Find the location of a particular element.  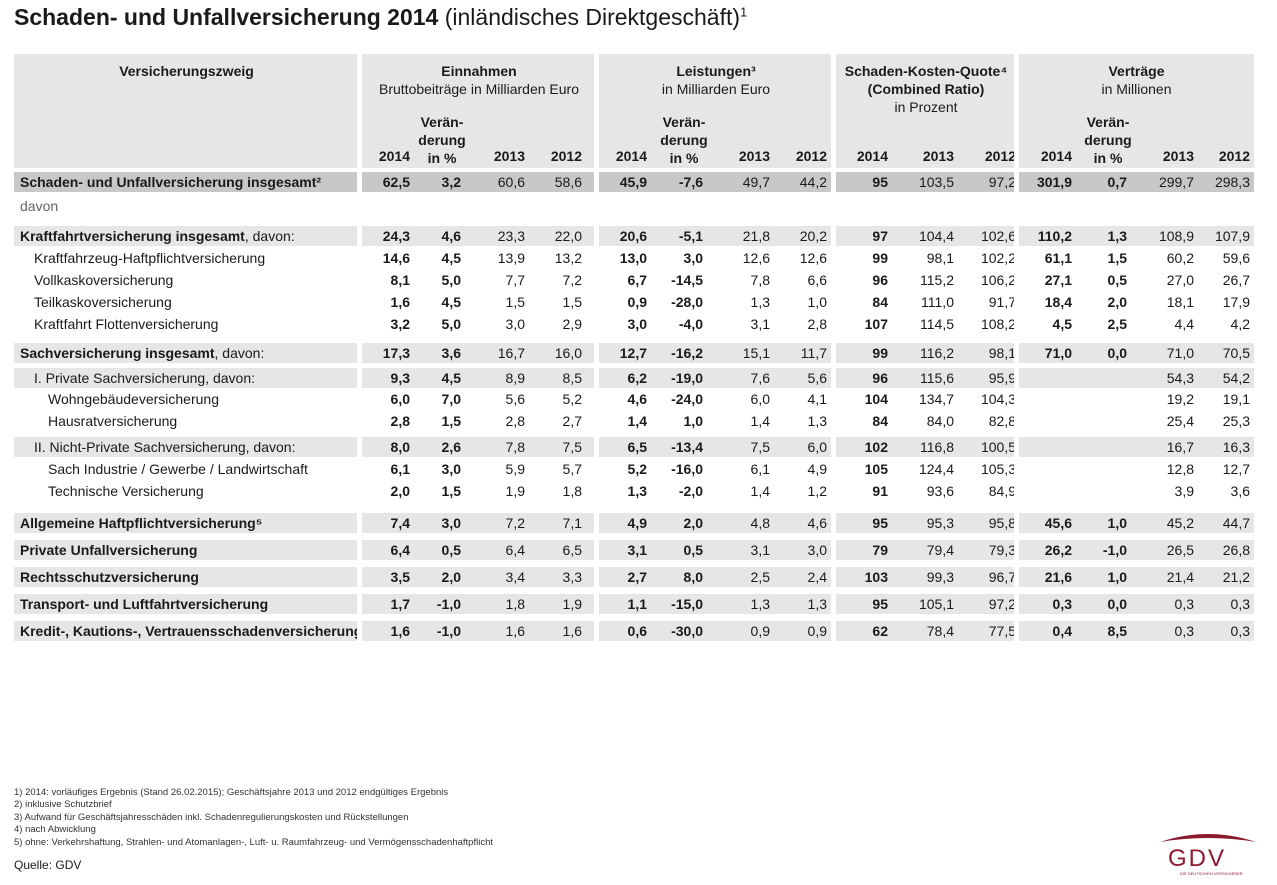

table-row-band is located at coordinates (634, 353).